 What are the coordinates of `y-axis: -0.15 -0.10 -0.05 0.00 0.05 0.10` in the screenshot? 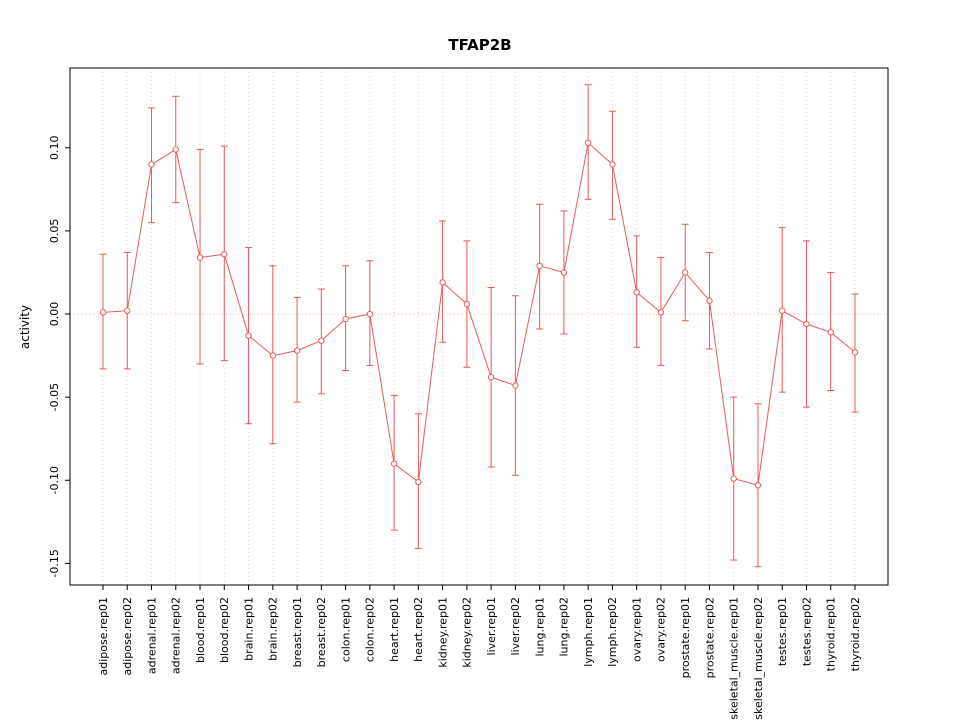 It's located at (59, 357).